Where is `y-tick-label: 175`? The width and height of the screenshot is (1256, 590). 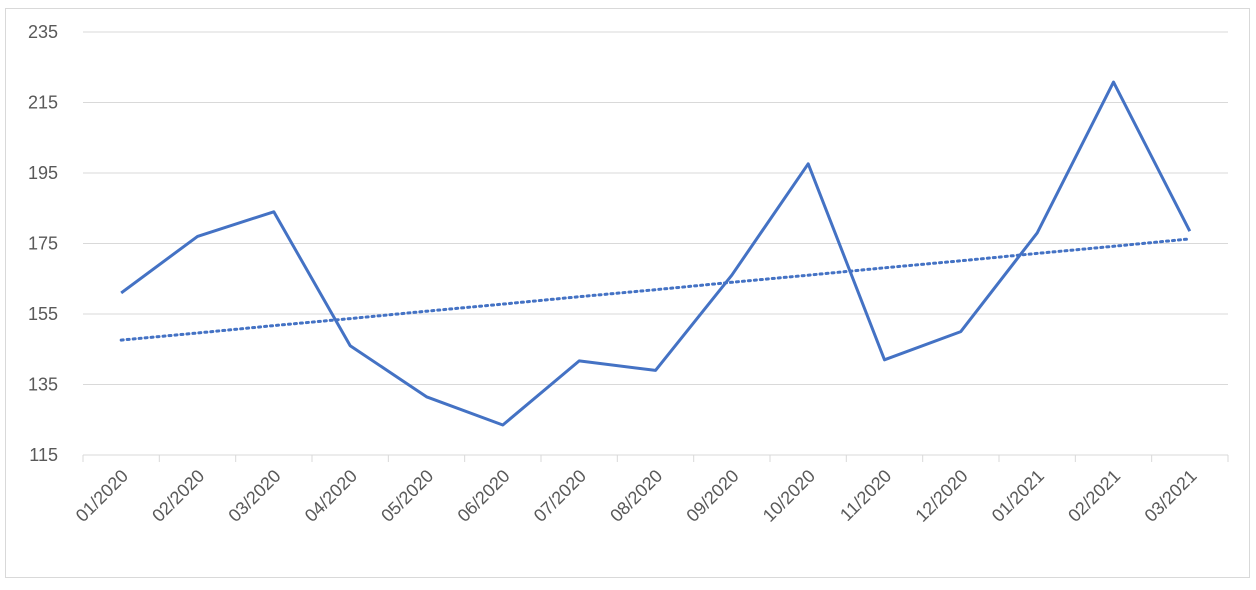 y-tick-label: 175 is located at coordinates (43, 244).